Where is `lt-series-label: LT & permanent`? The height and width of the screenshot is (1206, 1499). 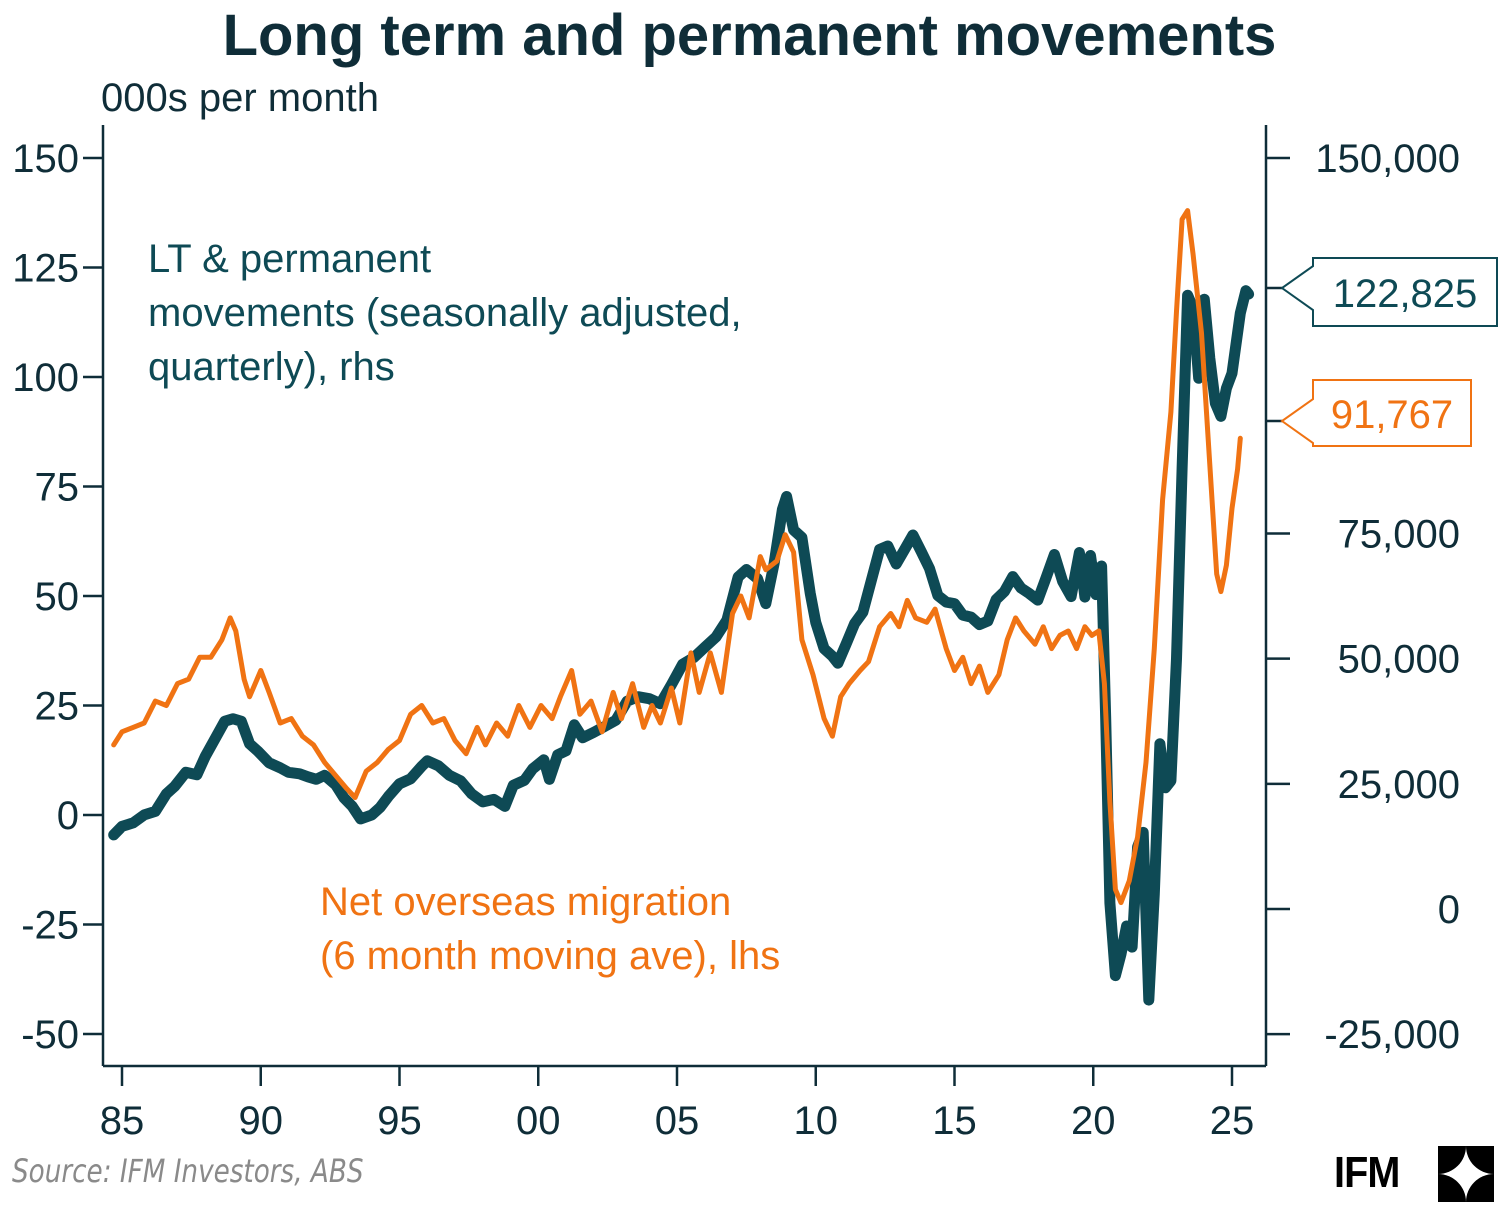 lt-series-label: LT & permanent is located at coordinates (289, 259).